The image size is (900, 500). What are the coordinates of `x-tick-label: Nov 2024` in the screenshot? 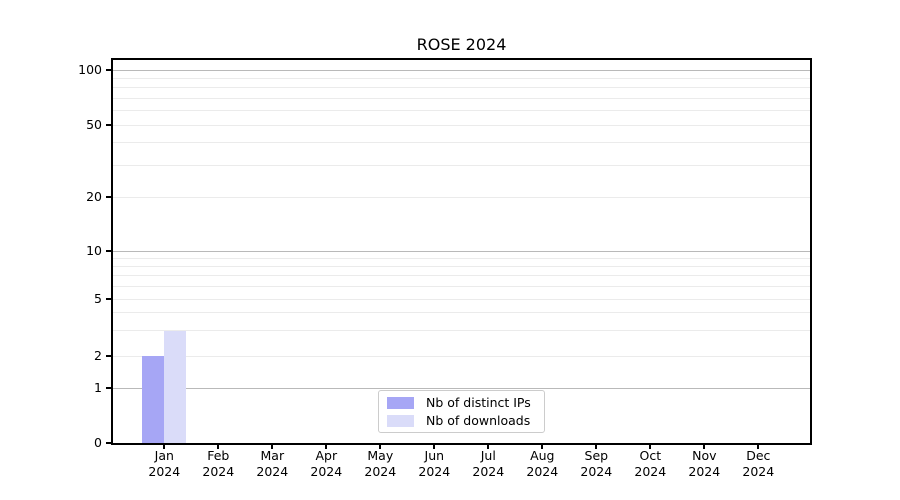 It's located at (704, 464).